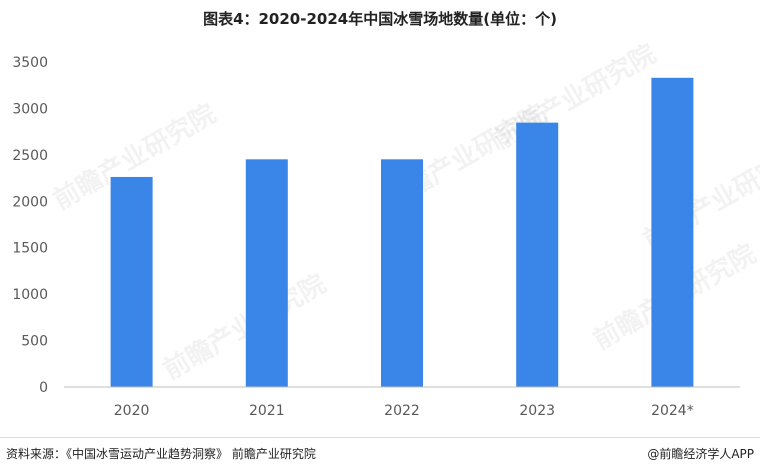 This screenshot has width=760, height=472. Describe the element at coordinates (30, 295) in the screenshot. I see `y-tick-label: 1000` at that location.